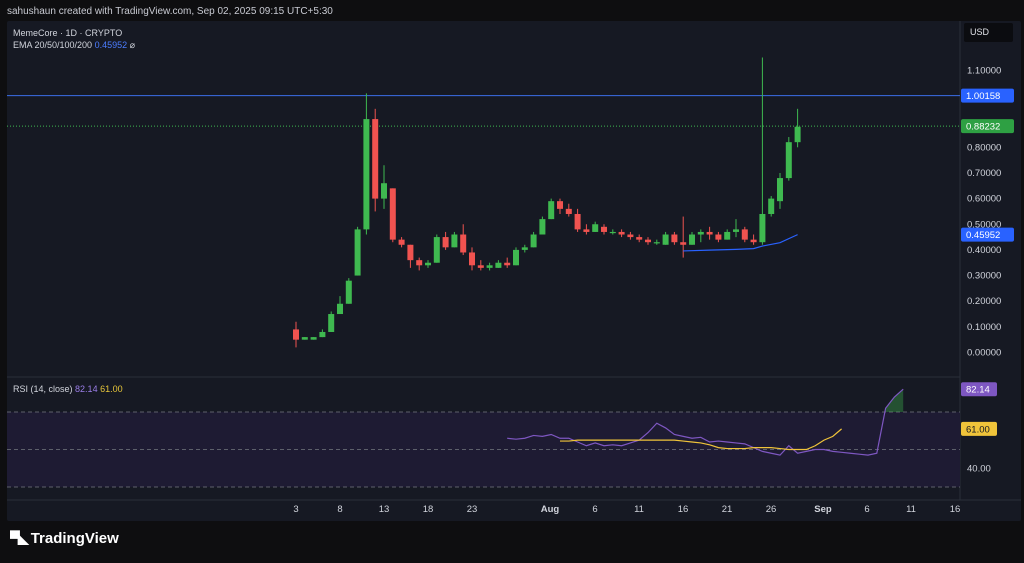 The height and width of the screenshot is (563, 1024). What do you see at coordinates (771, 509) in the screenshot?
I see `time-axis-label: 26` at bounding box center [771, 509].